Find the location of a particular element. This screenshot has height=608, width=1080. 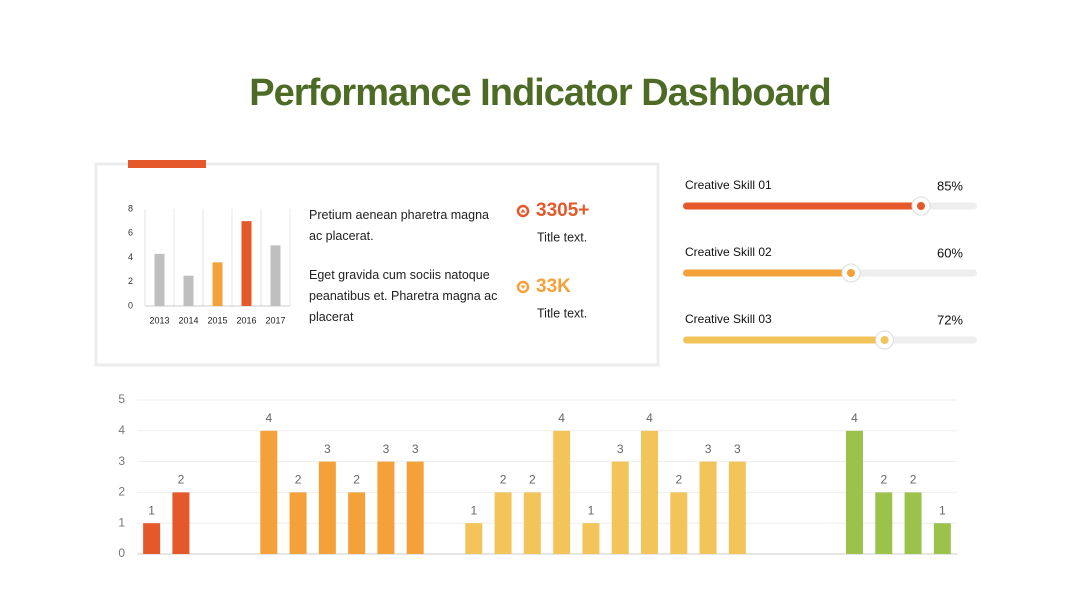

x-tick-label: 2016 is located at coordinates (246, 320).